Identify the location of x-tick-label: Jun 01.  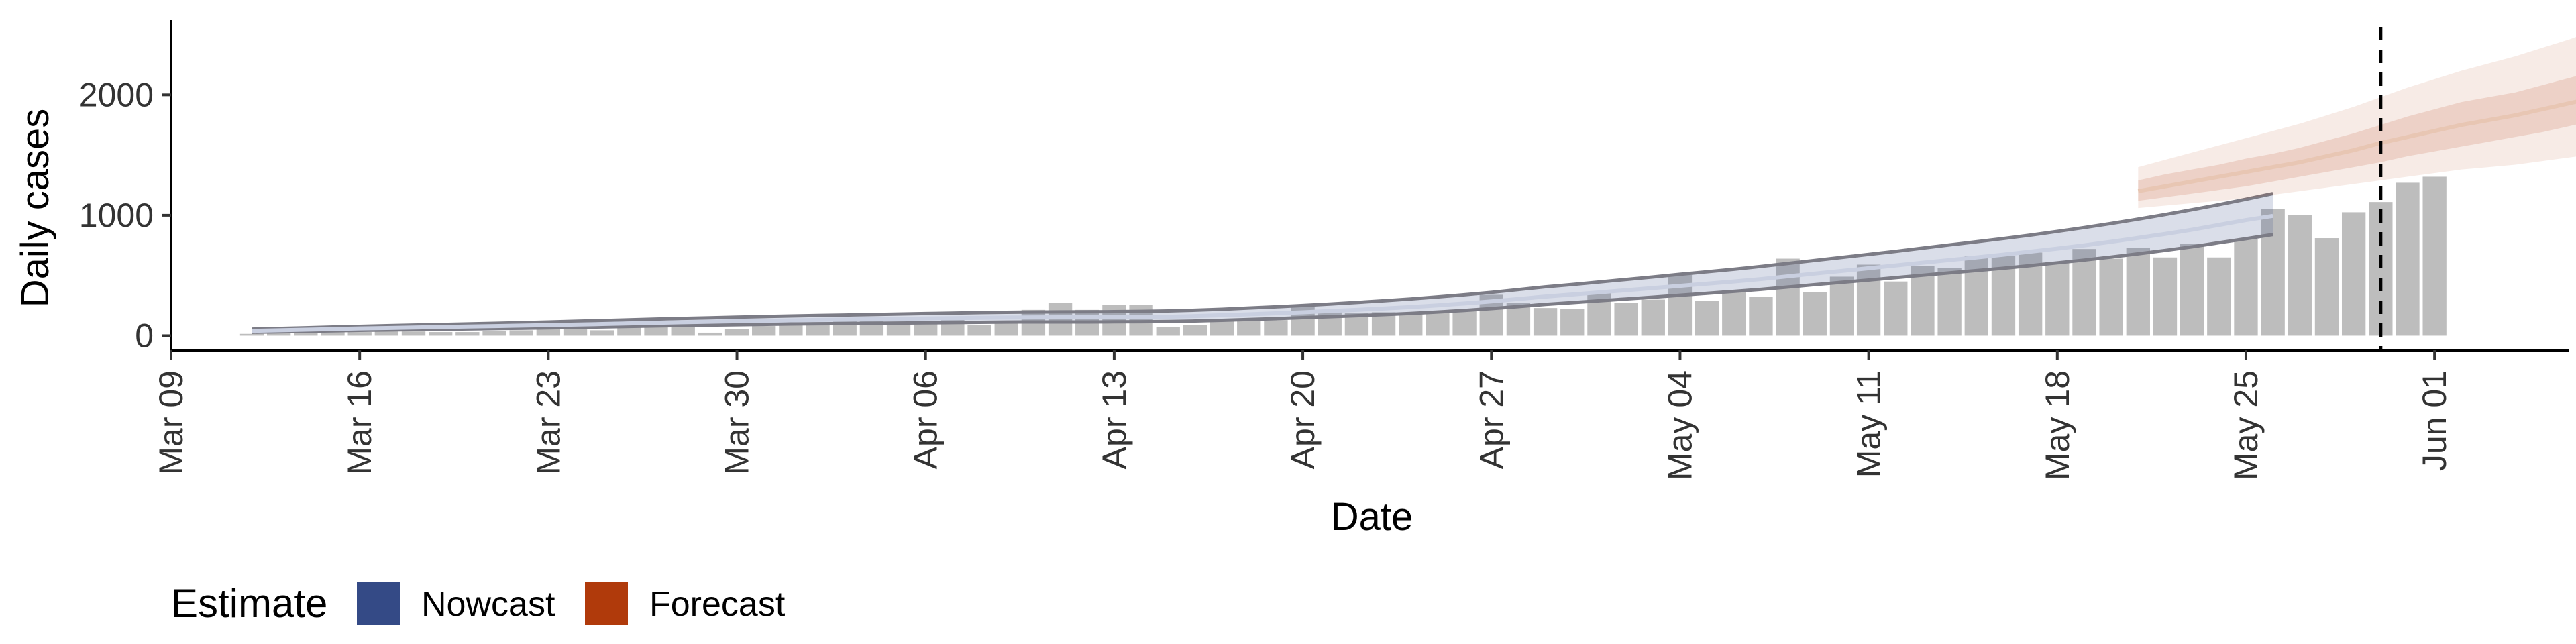
(2434, 420).